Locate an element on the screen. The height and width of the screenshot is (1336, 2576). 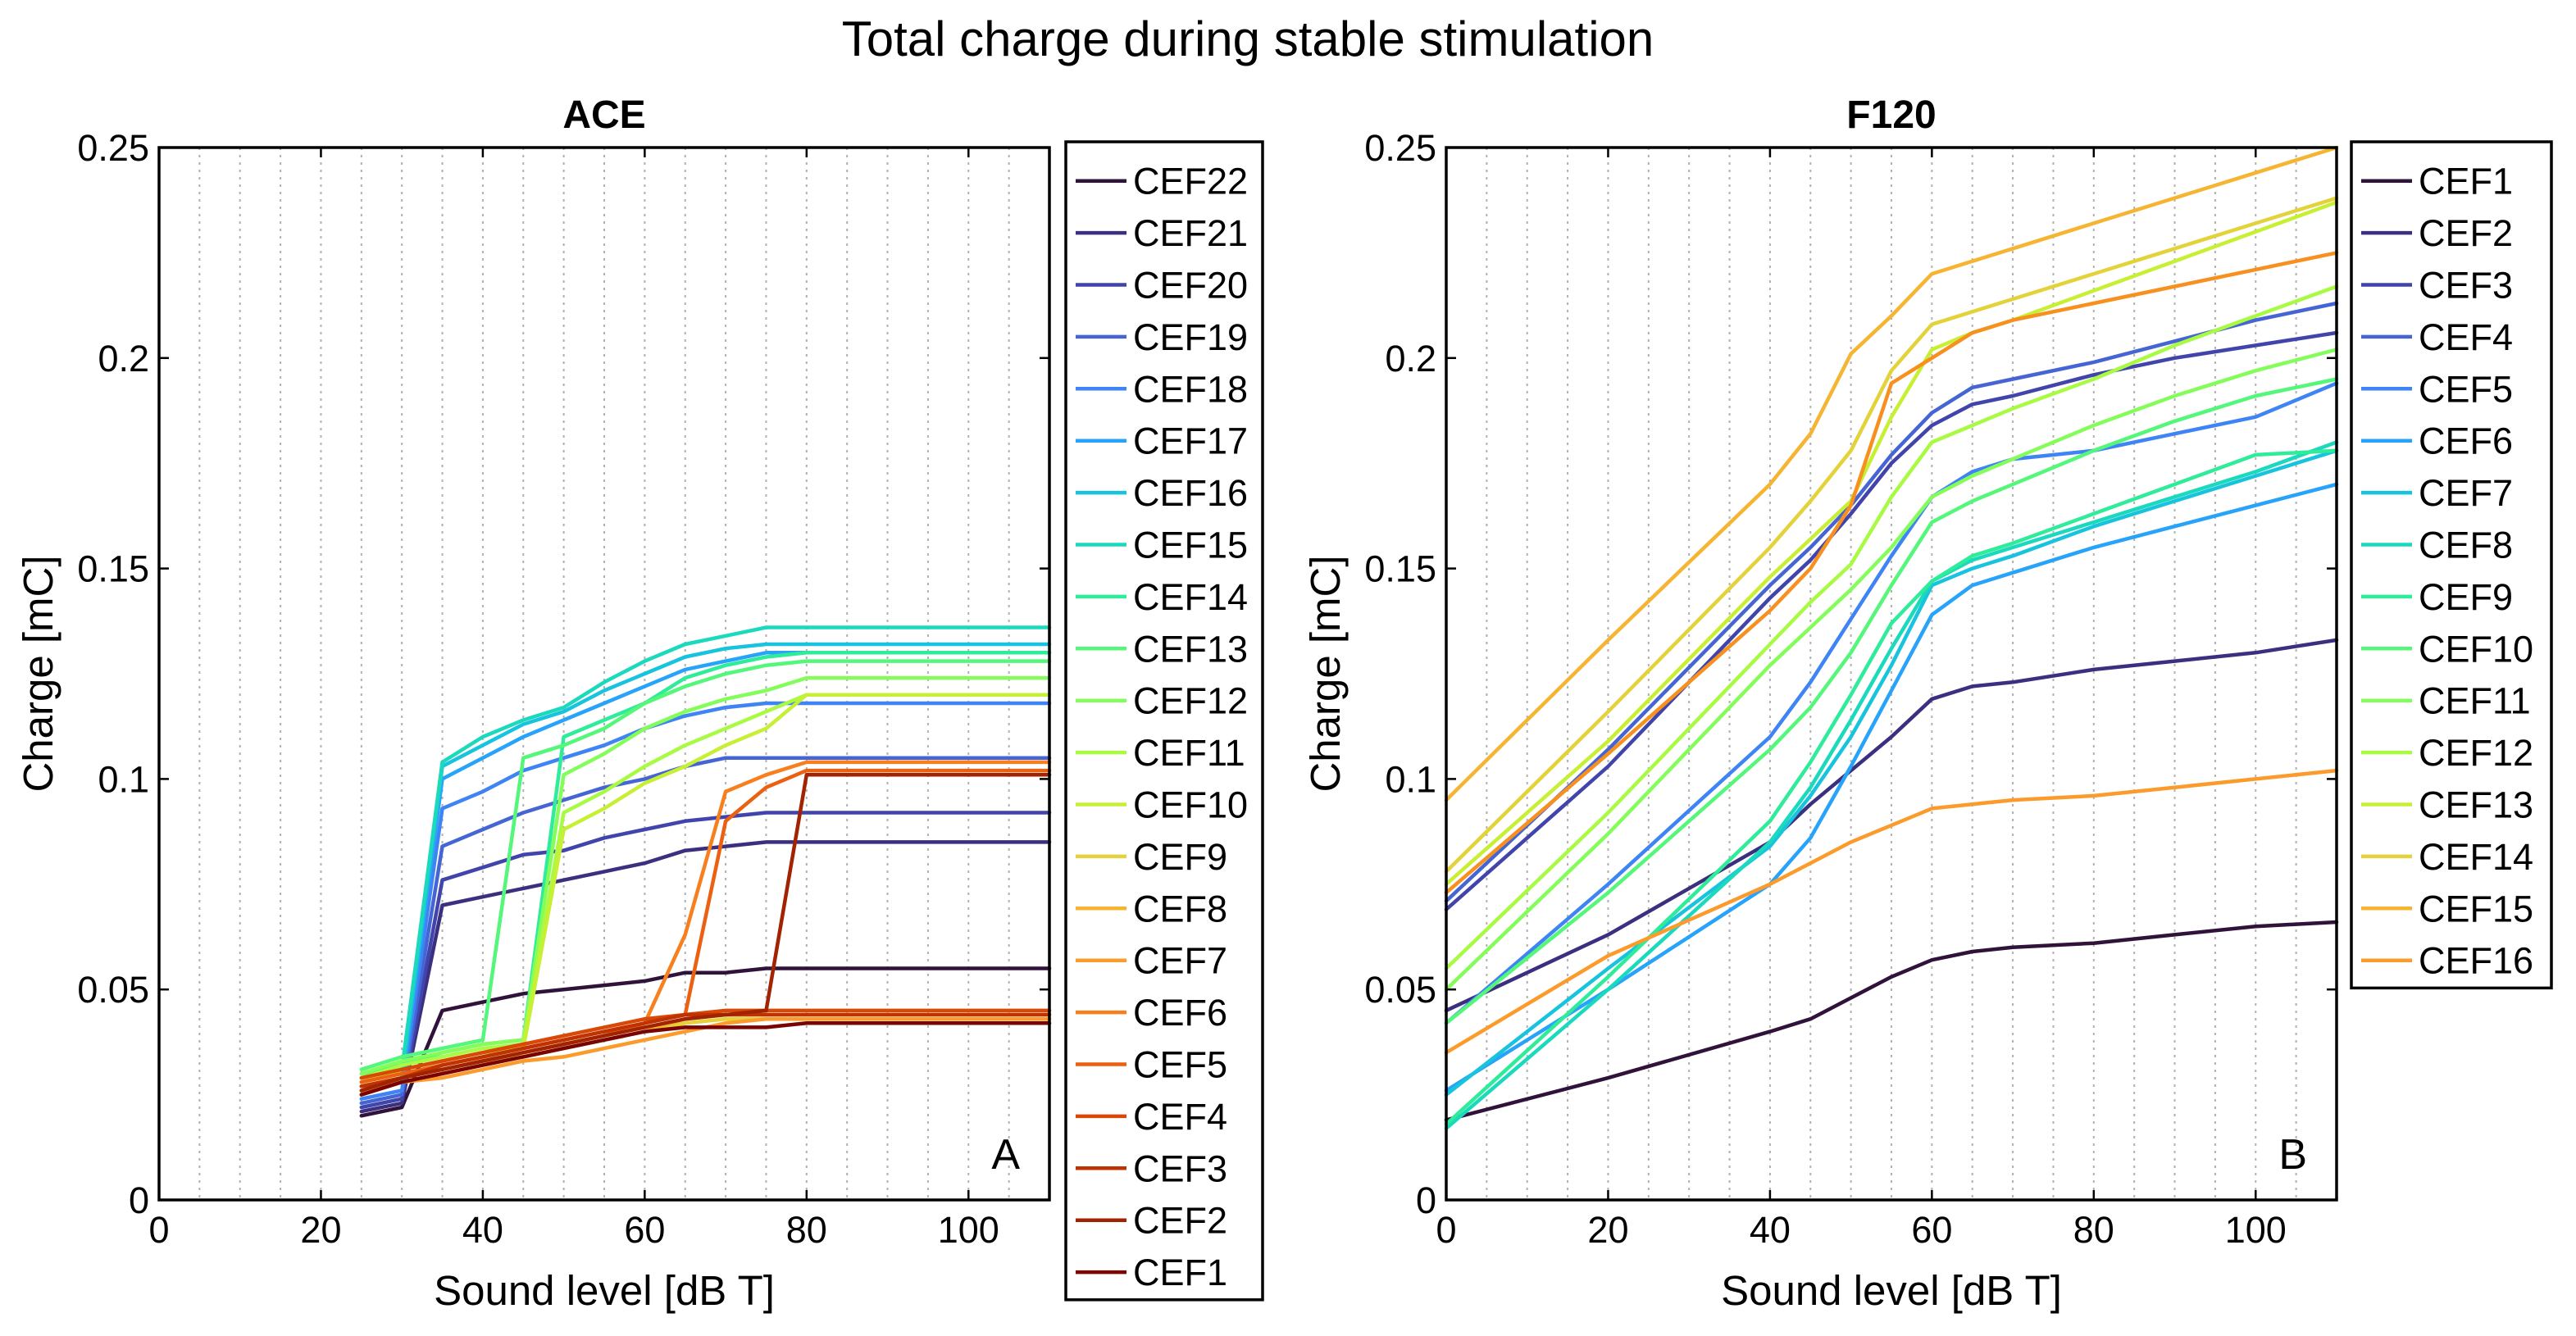
series-line-cef20 is located at coordinates (705, 961).